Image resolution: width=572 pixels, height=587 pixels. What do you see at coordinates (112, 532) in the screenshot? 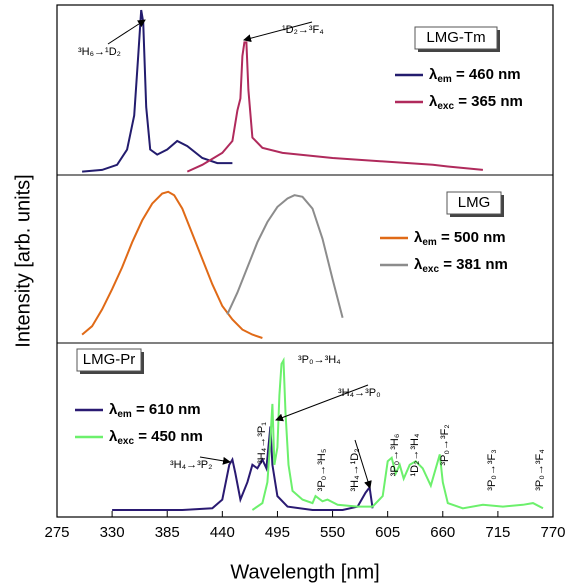
I see `x-tick-label: 330` at bounding box center [112, 532].